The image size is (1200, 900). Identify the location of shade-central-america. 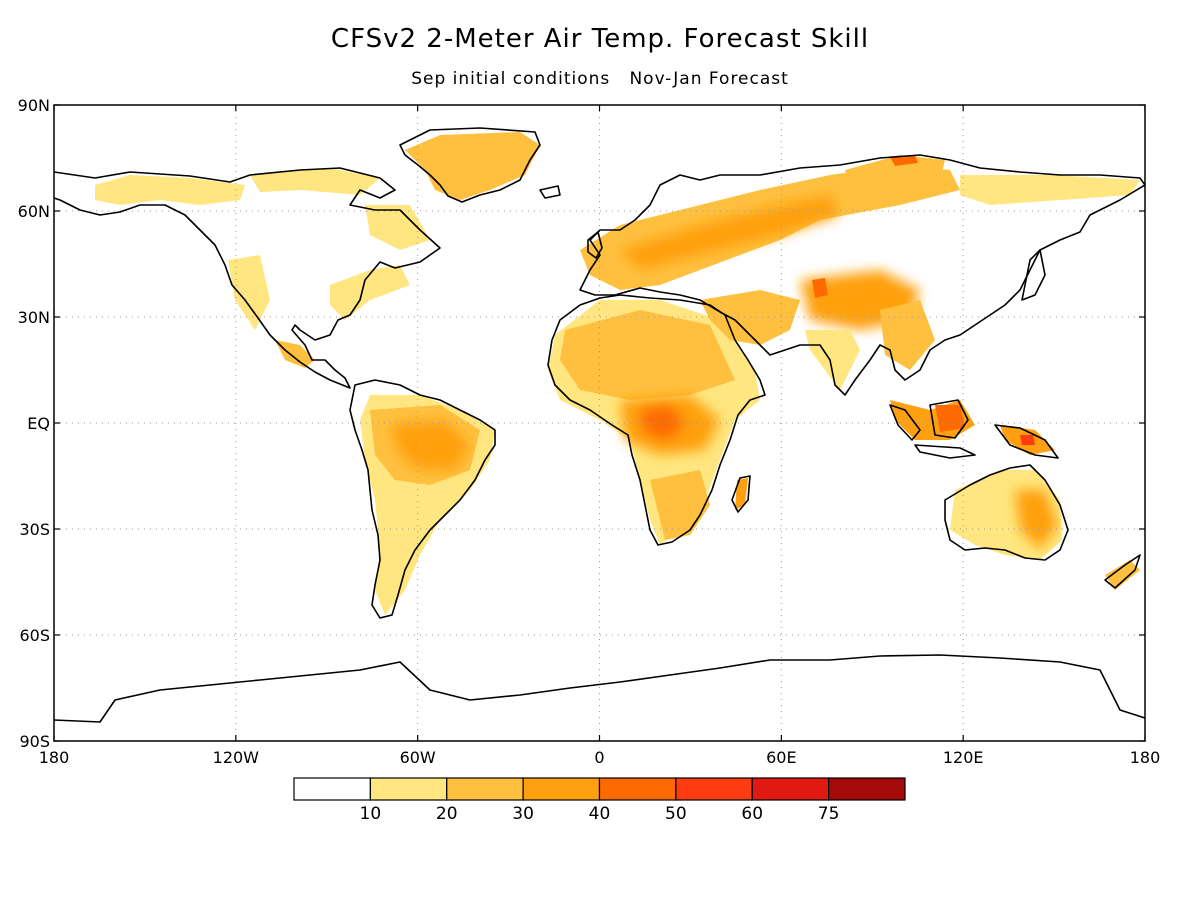
(295, 354).